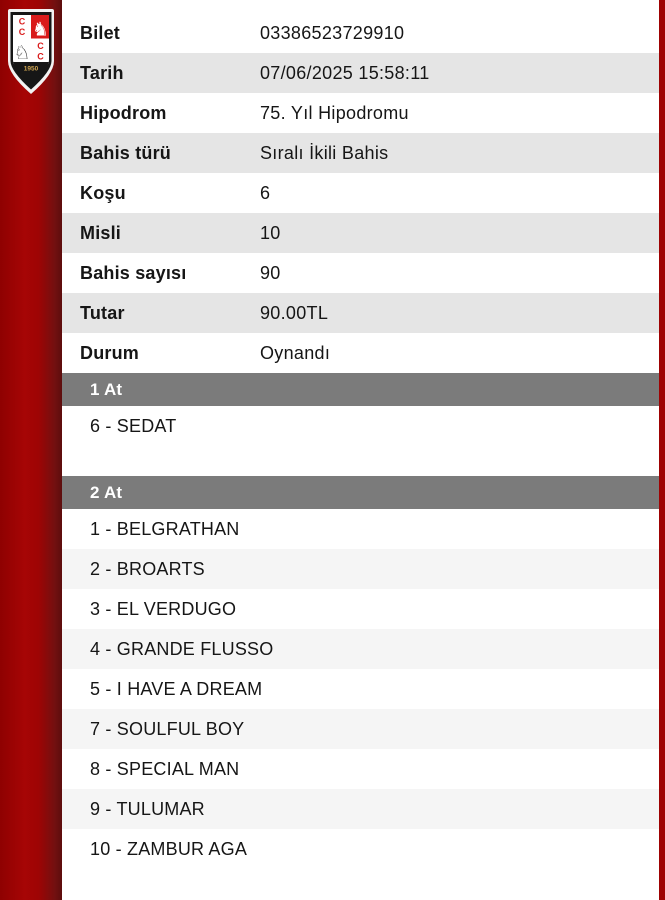 The height and width of the screenshot is (900, 665). What do you see at coordinates (102, 72) in the screenshot?
I see `ticket-label: Tarih` at bounding box center [102, 72].